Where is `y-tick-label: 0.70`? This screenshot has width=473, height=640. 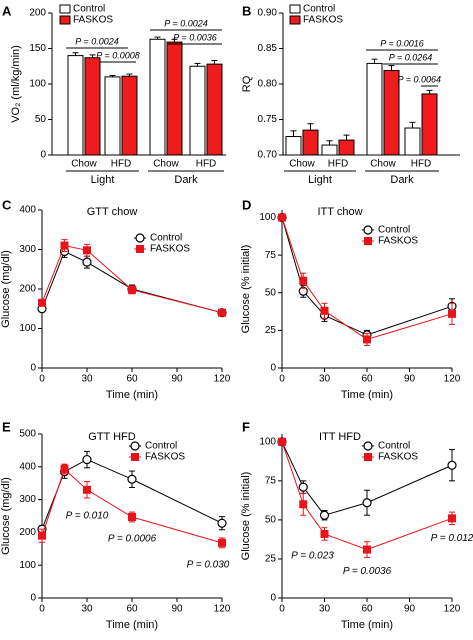
y-tick-label: 0.70 is located at coordinates (268, 155).